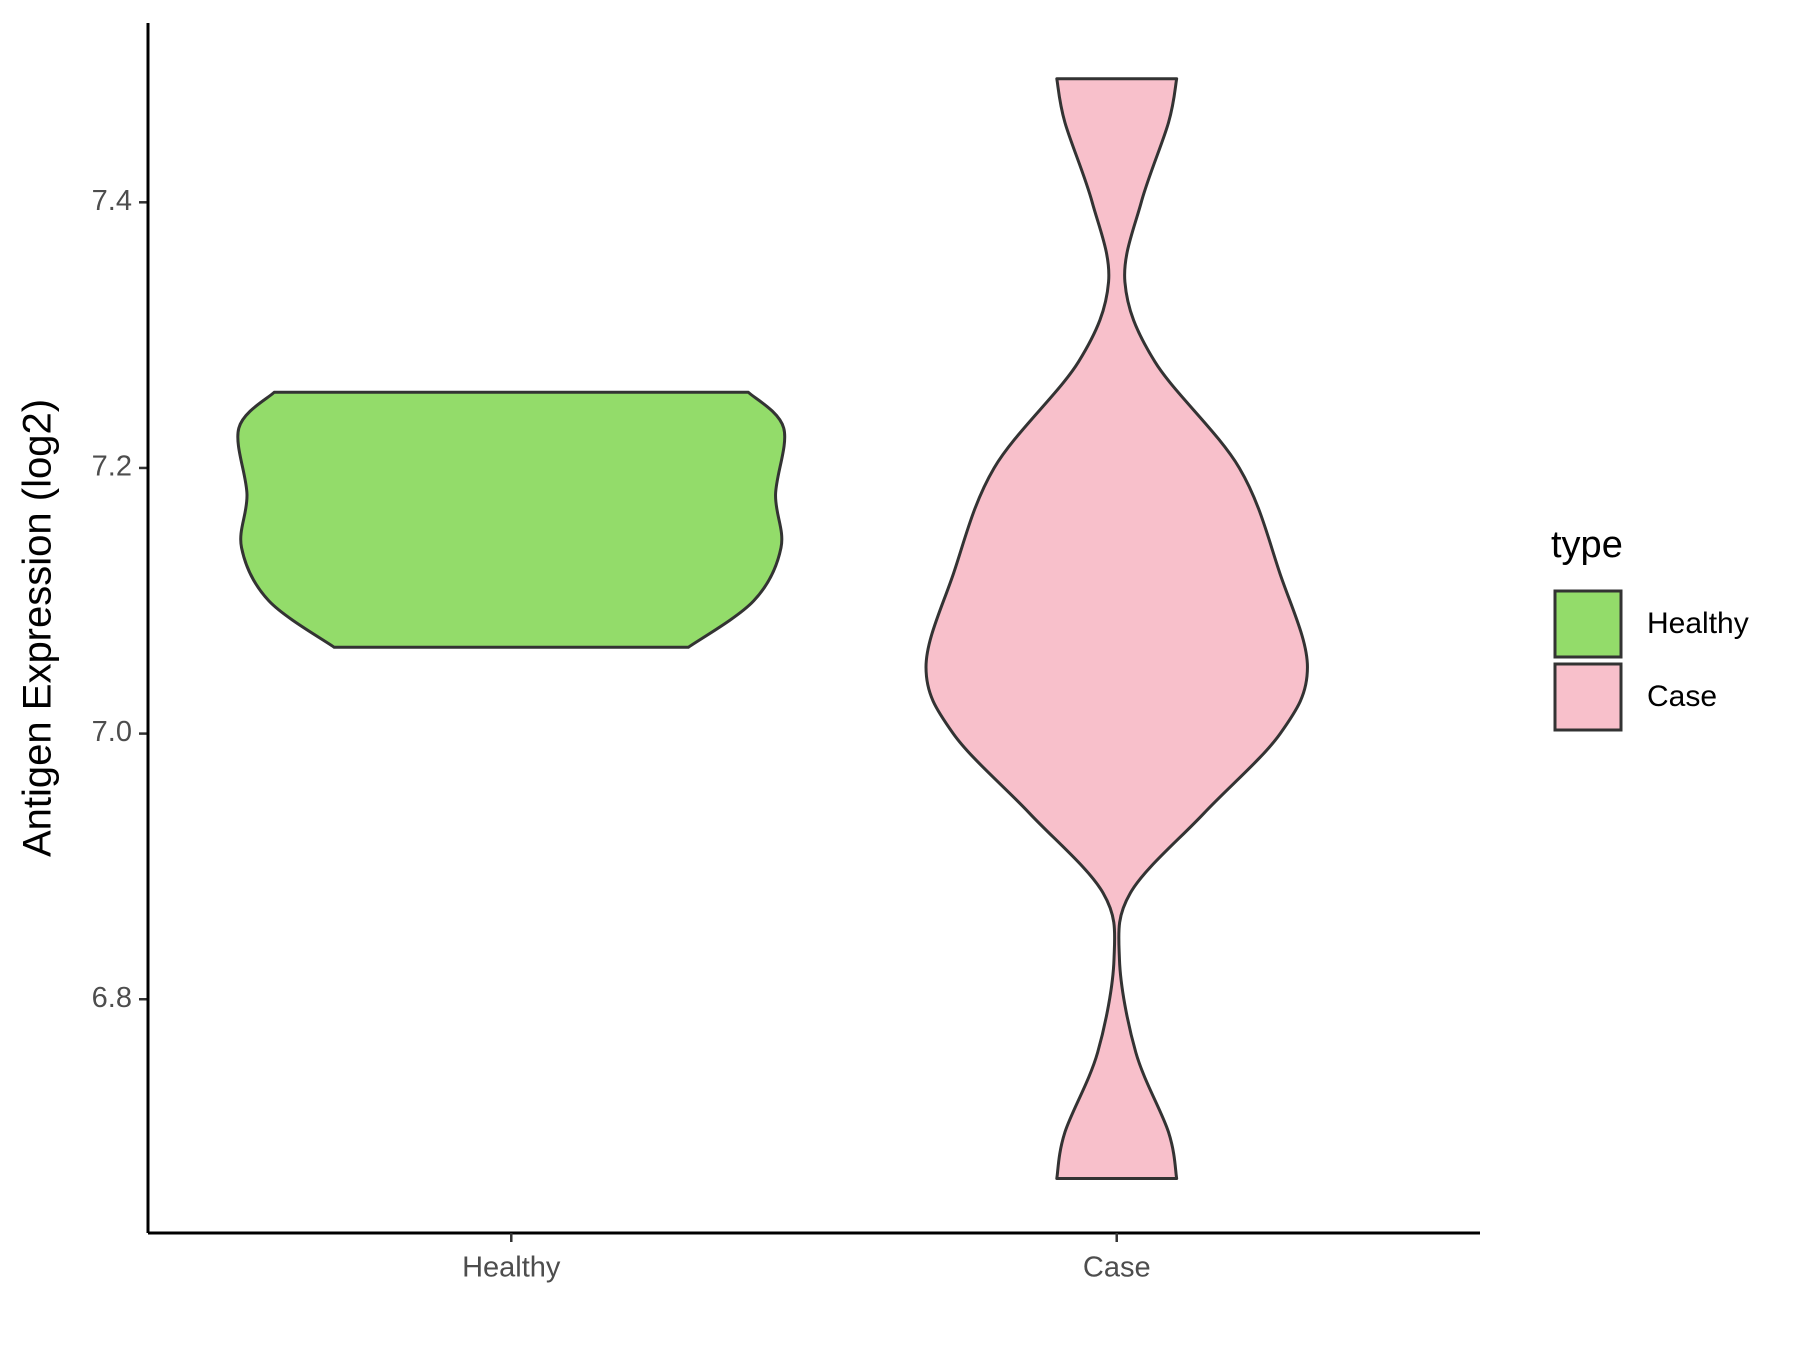 This screenshot has height=1350, width=1800. Describe the element at coordinates (1682, 696) in the screenshot. I see `legend-label: Case` at that location.